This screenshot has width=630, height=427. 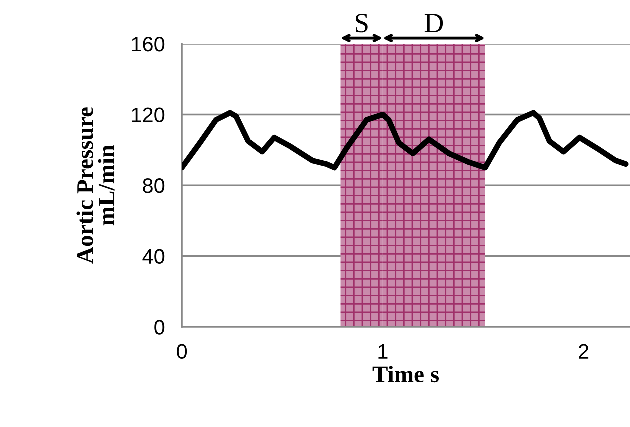 I want to click on x-axis-title: Time s, so click(x=406, y=374).